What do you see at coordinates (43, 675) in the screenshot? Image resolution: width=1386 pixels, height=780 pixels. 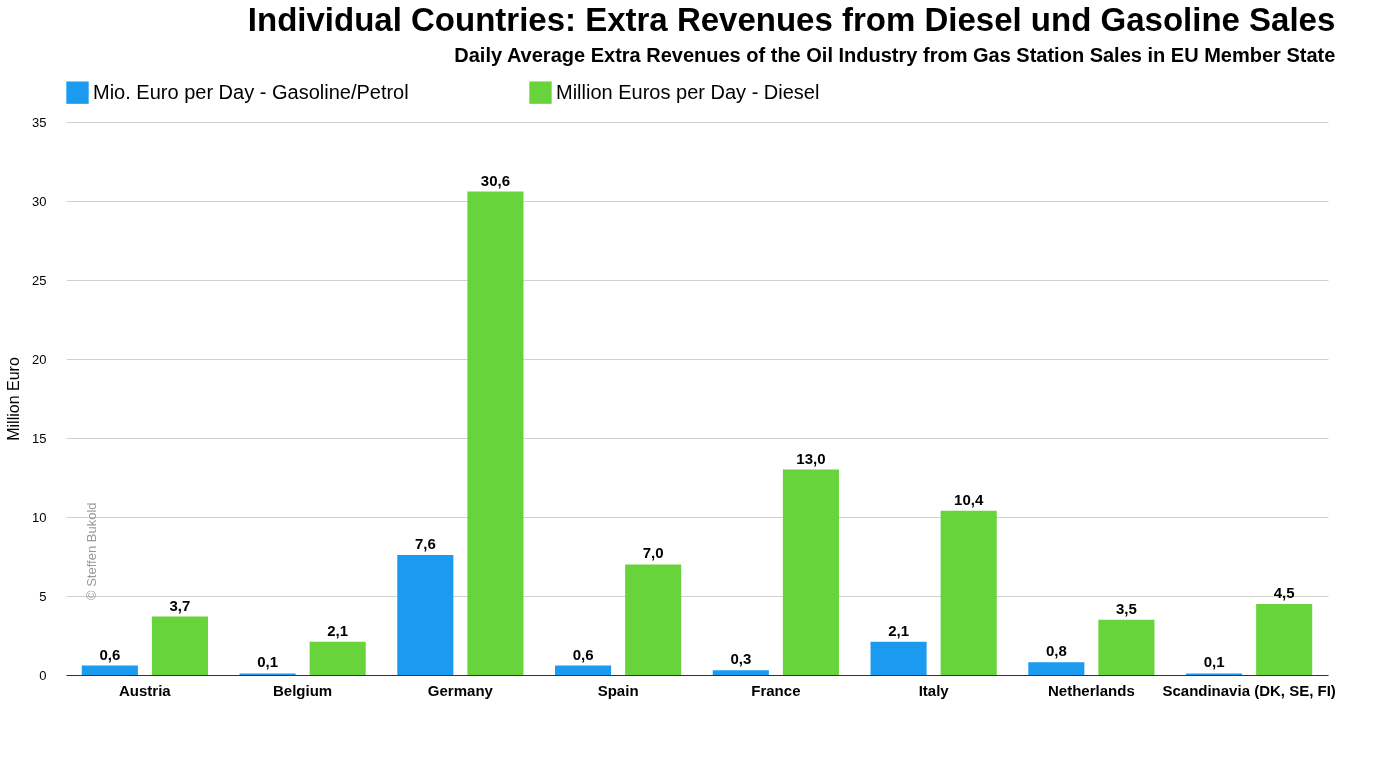 I see `y-tick-label: 0` at bounding box center [43, 675].